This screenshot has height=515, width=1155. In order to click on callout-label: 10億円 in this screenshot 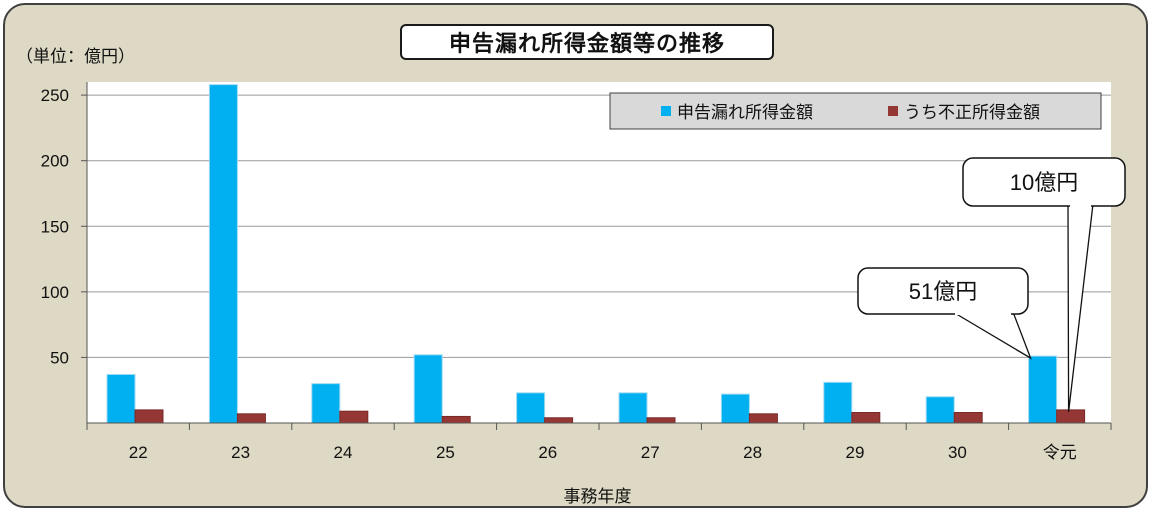, I will do `click(1044, 182)`.